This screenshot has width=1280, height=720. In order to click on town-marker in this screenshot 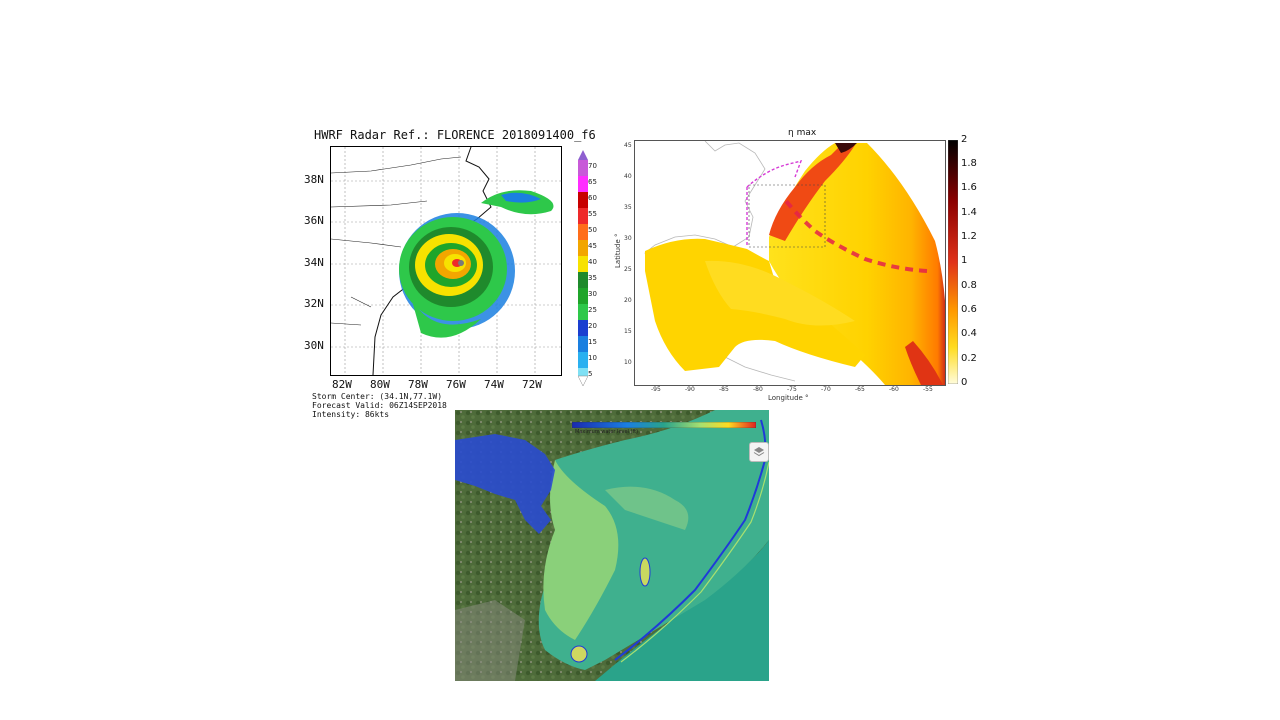, I will do `click(579, 654)`.